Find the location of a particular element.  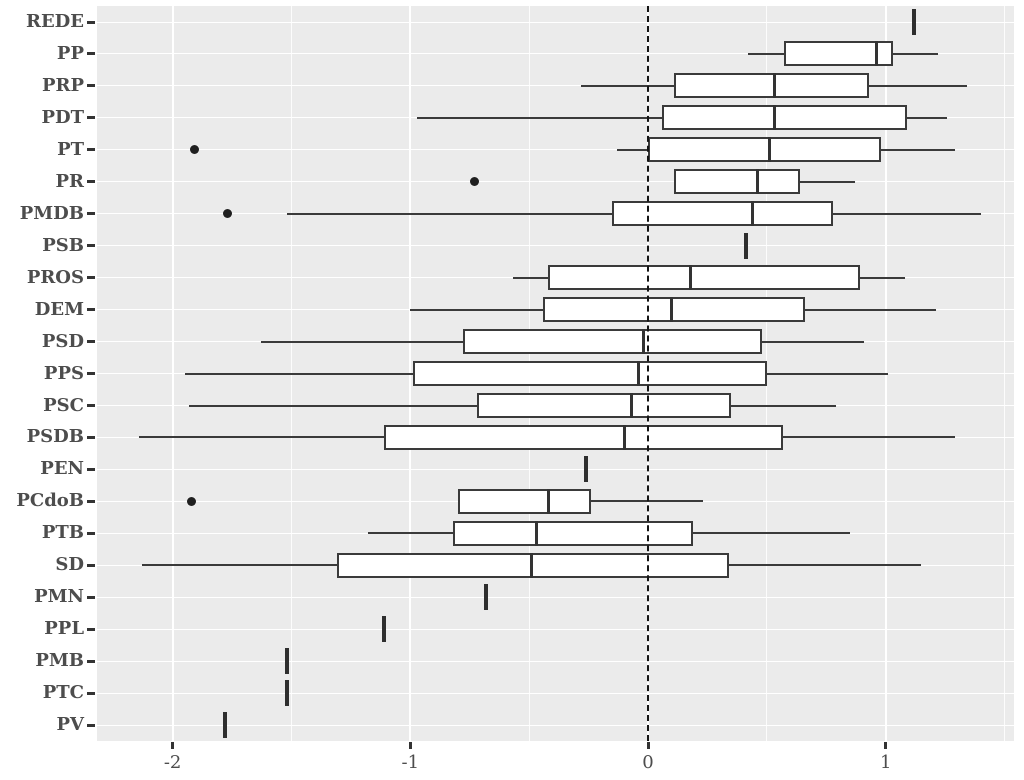

y-axis-label: PSC is located at coordinates (63, 405).